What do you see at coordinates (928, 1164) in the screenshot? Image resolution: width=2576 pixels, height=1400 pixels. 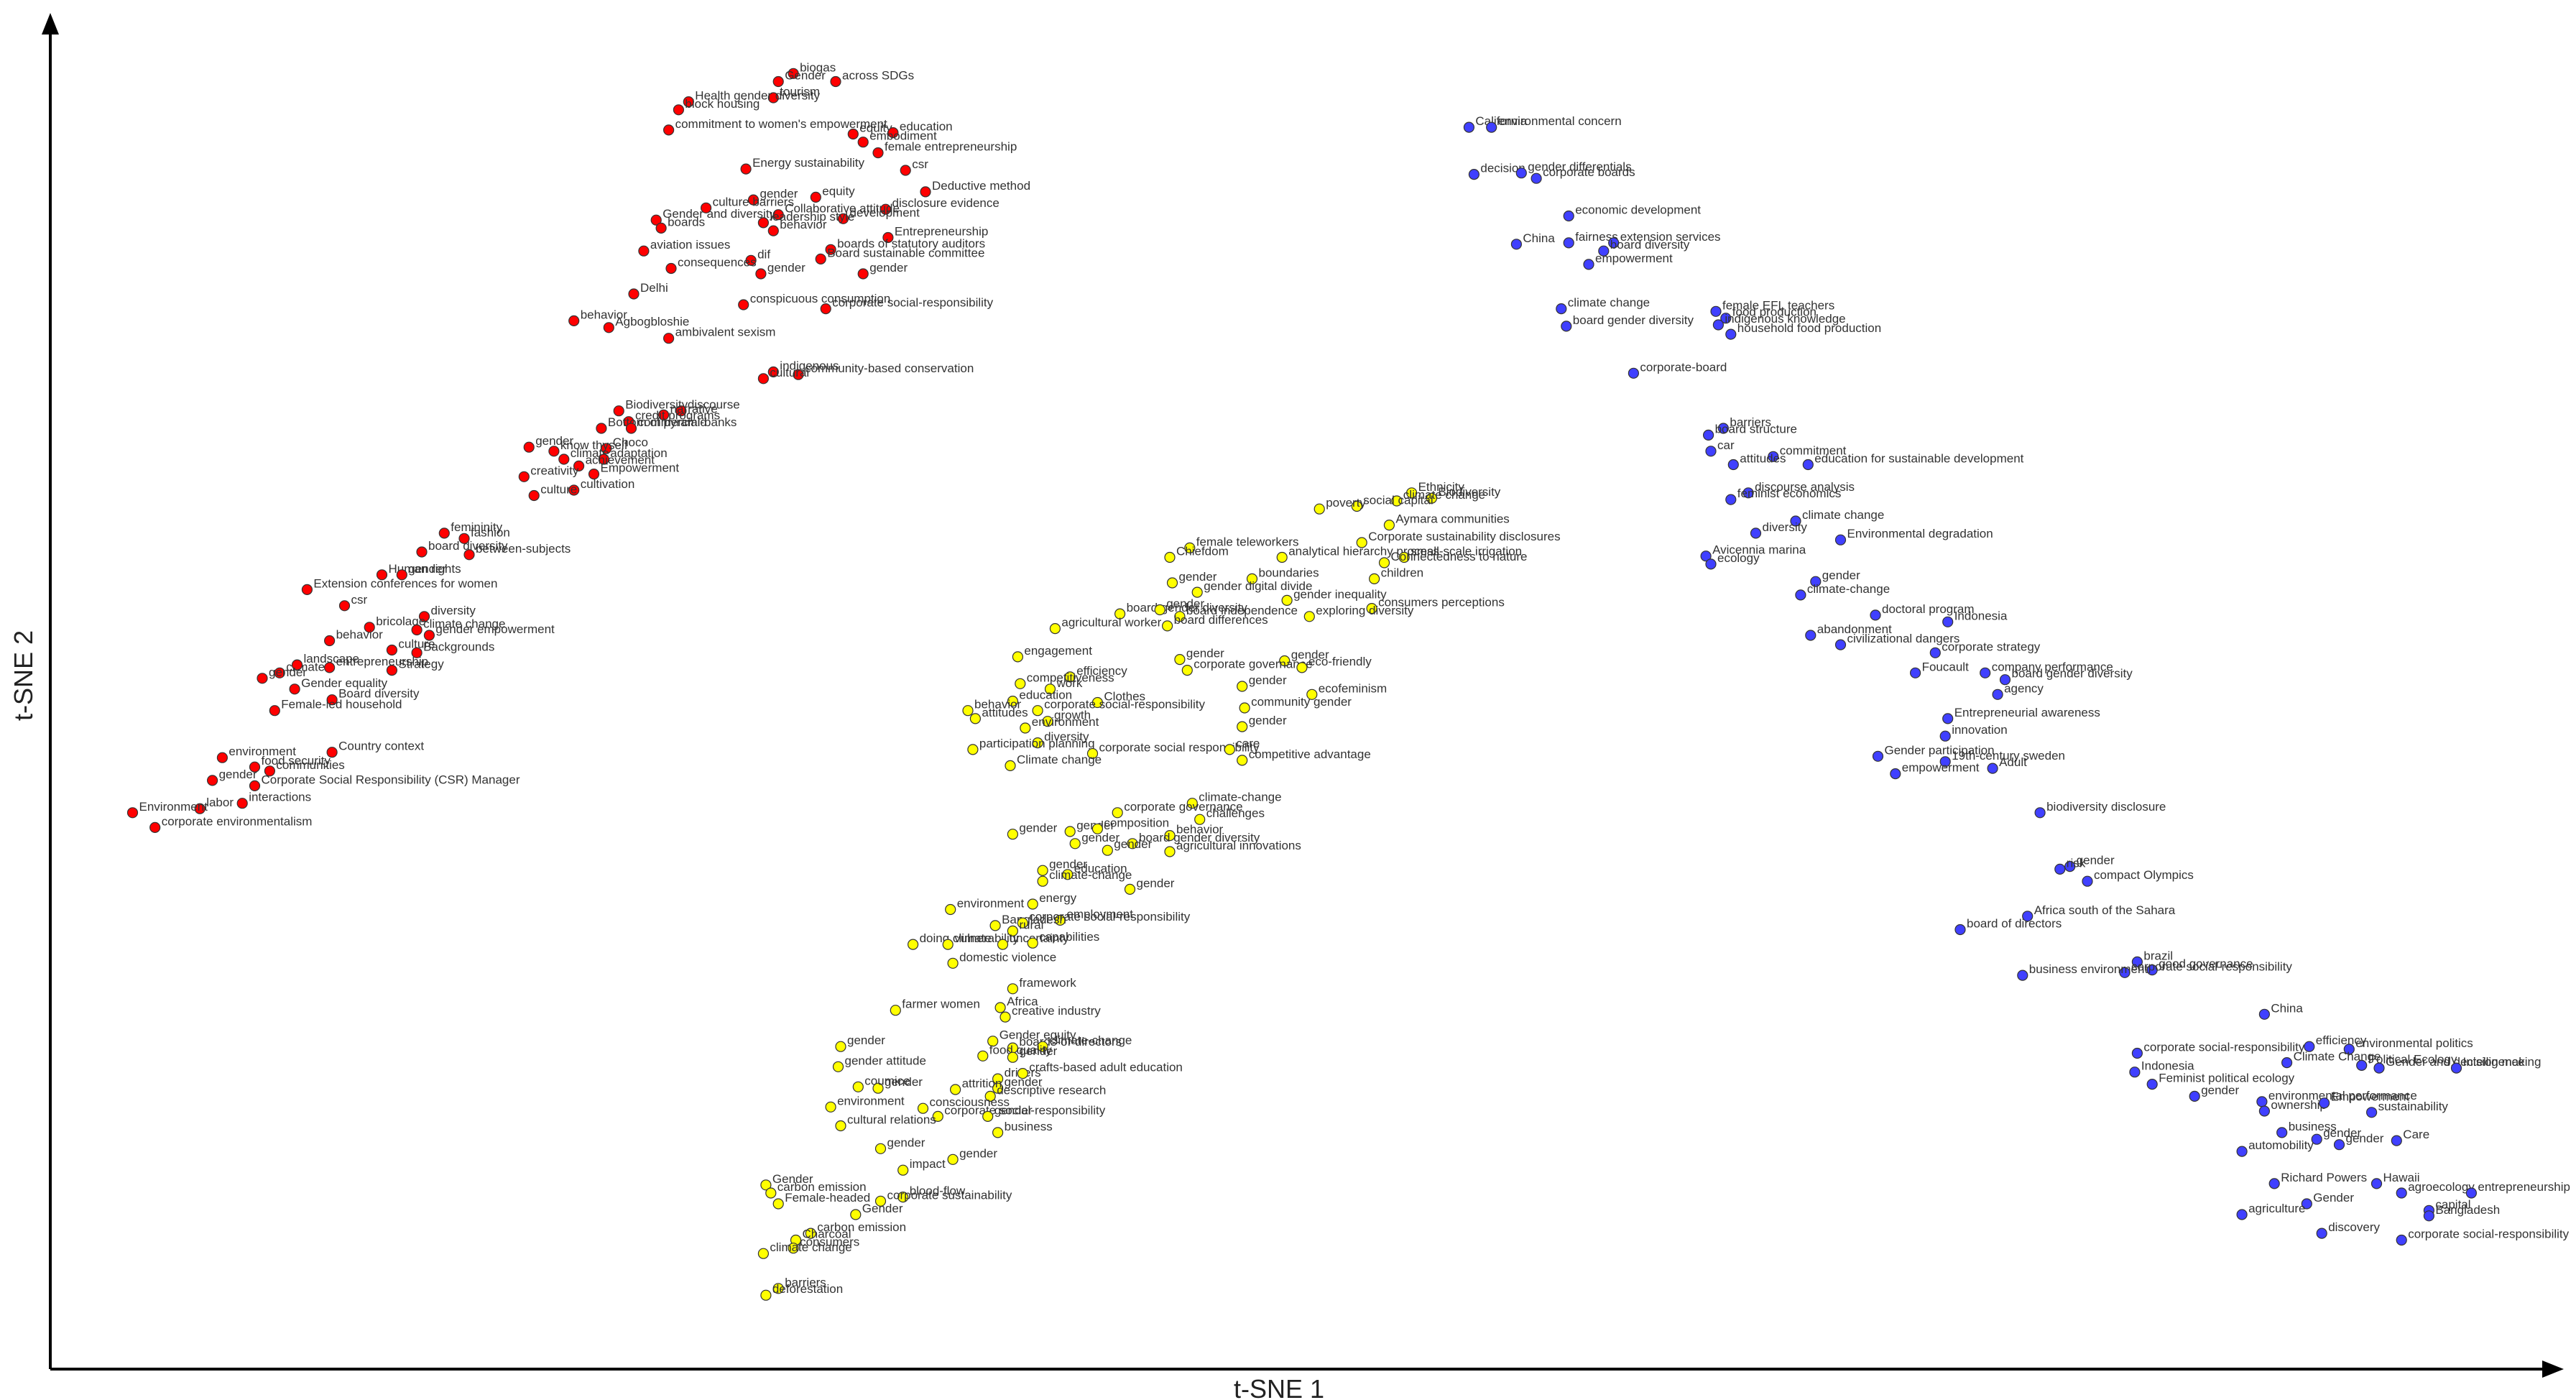 I see `data-point-label: impact` at bounding box center [928, 1164].